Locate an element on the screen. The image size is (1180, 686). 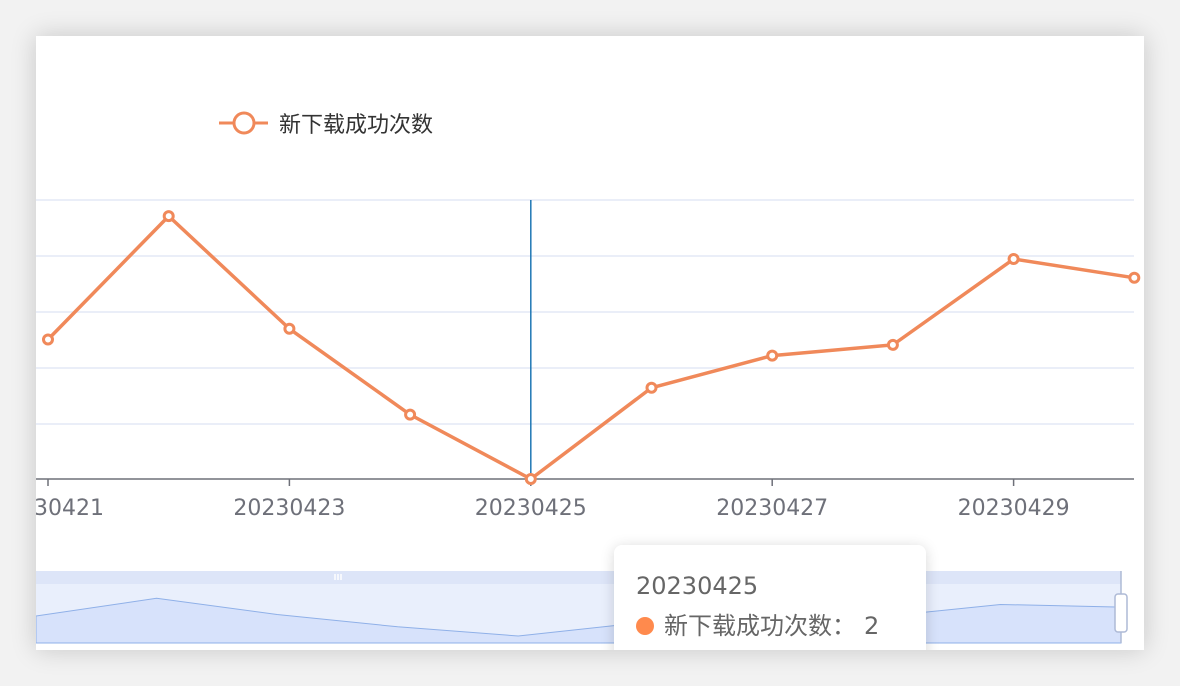
data-zoom-slider is located at coordinates (582, 607).